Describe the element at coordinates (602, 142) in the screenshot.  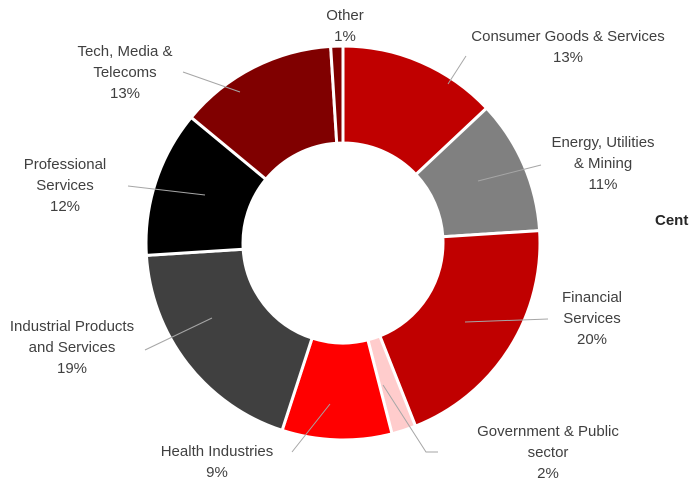
I see `label-line: Energy, Utilities` at that location.